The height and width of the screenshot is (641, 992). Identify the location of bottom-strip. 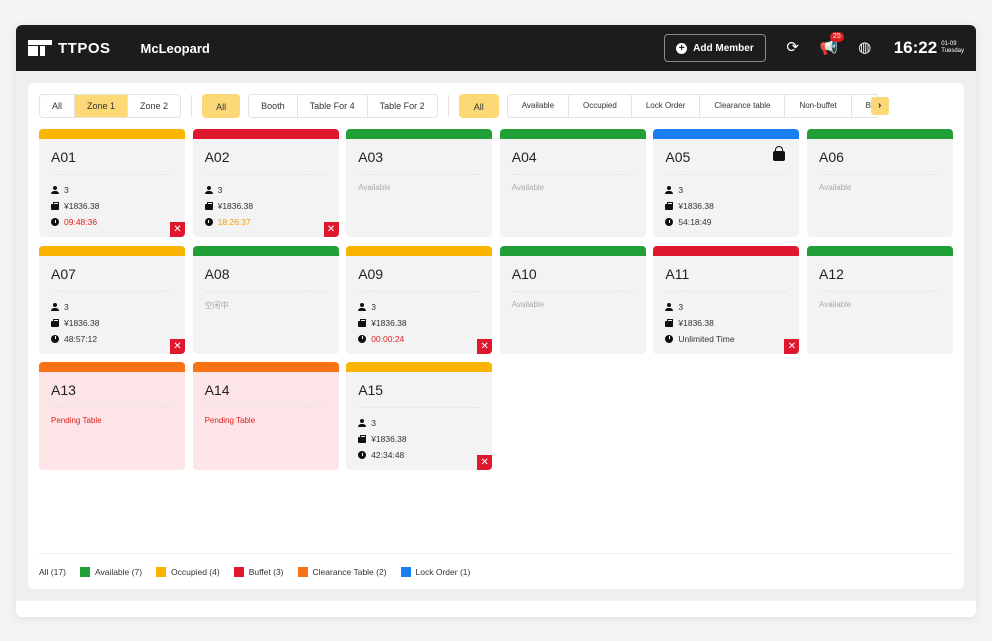
(496, 609).